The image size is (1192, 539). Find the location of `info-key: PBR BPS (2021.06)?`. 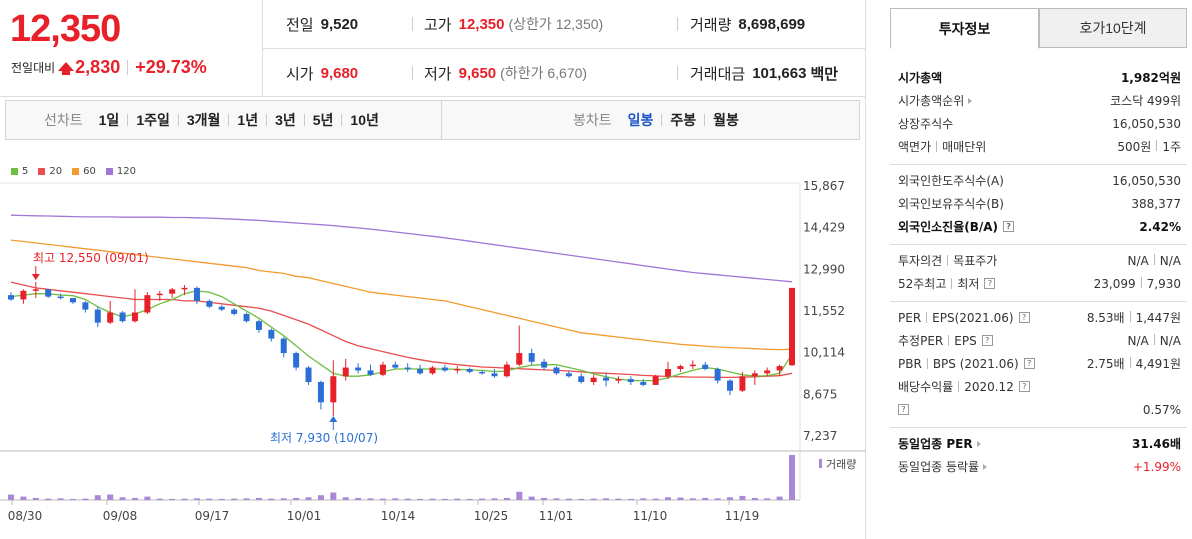

info-key: PBR BPS (2021.06)? is located at coordinates (966, 364).